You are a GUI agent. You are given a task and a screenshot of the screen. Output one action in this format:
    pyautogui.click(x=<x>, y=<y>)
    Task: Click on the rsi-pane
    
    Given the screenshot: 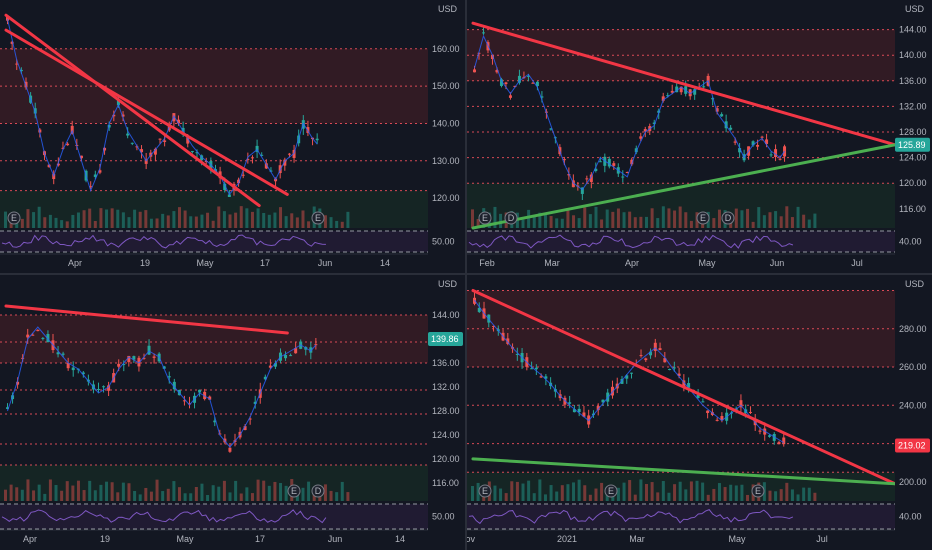 What is the action you would take?
    pyautogui.click(x=214, y=516)
    